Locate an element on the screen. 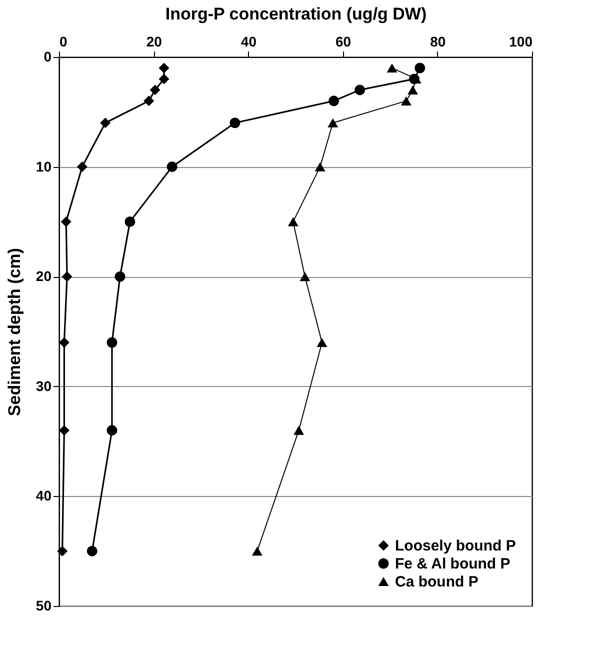  x-tick-label: 100 is located at coordinates (521, 42).